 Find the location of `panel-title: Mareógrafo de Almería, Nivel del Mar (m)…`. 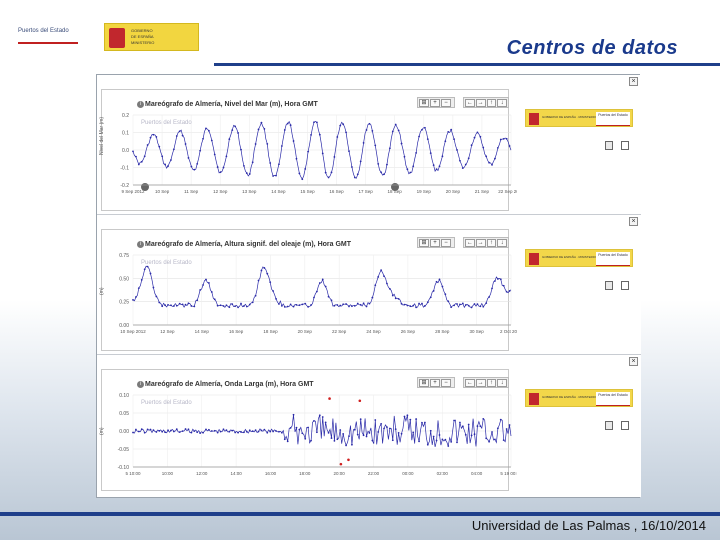

panel-title: Mareógrafo de Almería, Nivel del Mar (m)… is located at coordinates (231, 104).